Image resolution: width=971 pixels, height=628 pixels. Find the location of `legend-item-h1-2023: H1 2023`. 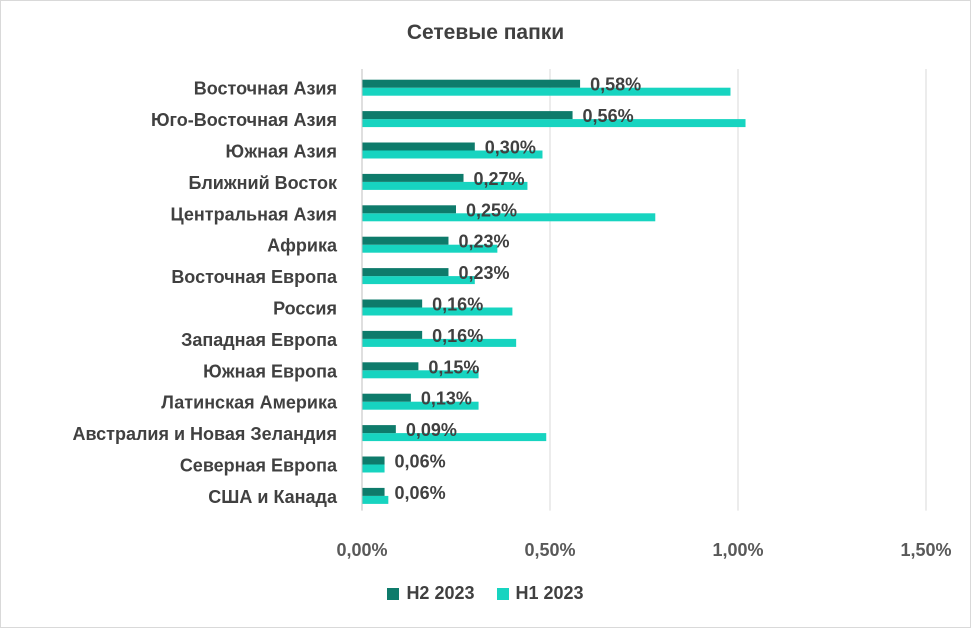

legend-item-h1-2023: H1 2023 is located at coordinates (540, 593).